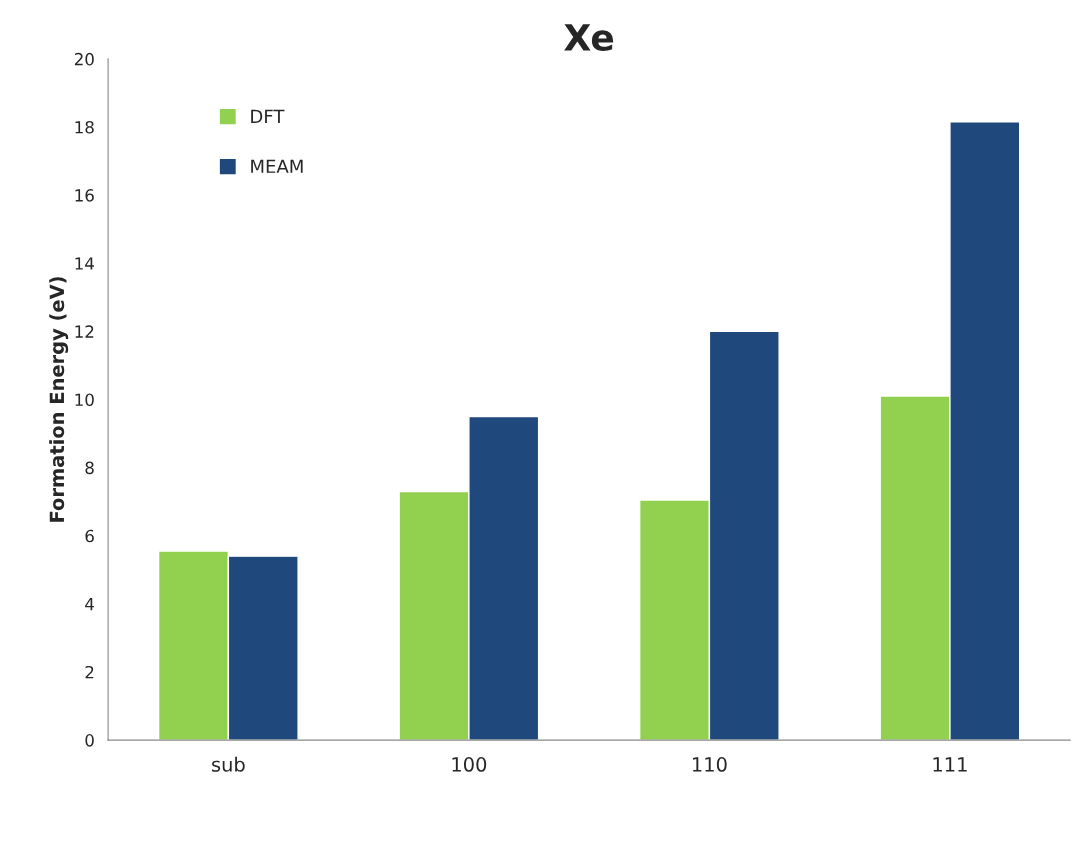 The width and height of the screenshot is (1081, 841). Describe the element at coordinates (84, 331) in the screenshot. I see `y-tick-label: 12` at that location.